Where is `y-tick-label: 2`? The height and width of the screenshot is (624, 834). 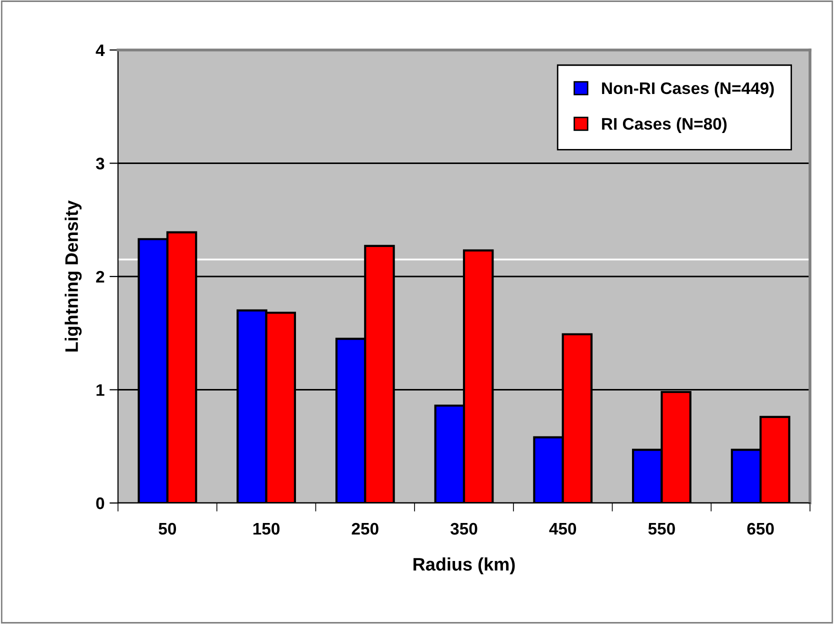 y-tick-label: 2 is located at coordinates (100, 276).